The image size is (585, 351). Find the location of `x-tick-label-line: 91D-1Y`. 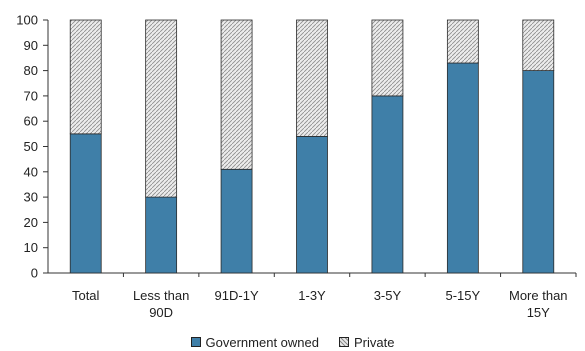

x-tick-label-line: 91D-1Y is located at coordinates (237, 295).